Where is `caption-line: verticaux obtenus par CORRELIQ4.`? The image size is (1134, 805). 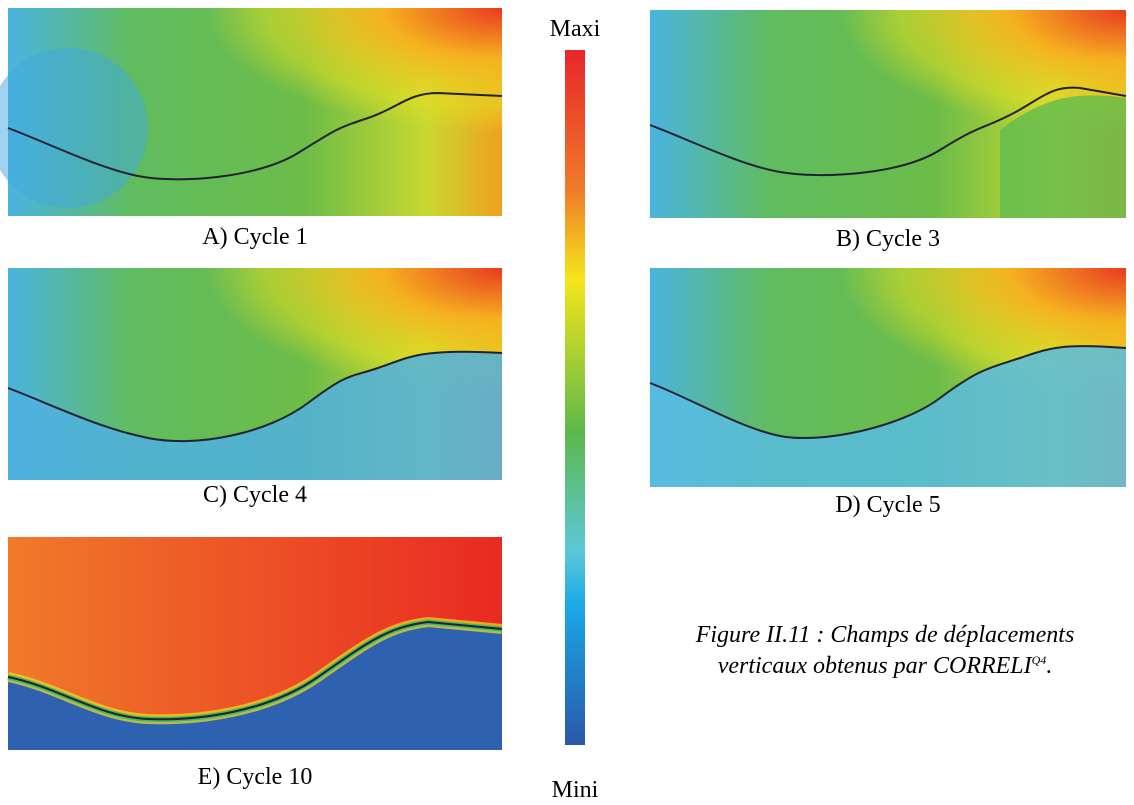
caption-line: verticaux obtenus par CORRELIQ4. is located at coordinates (885, 666).